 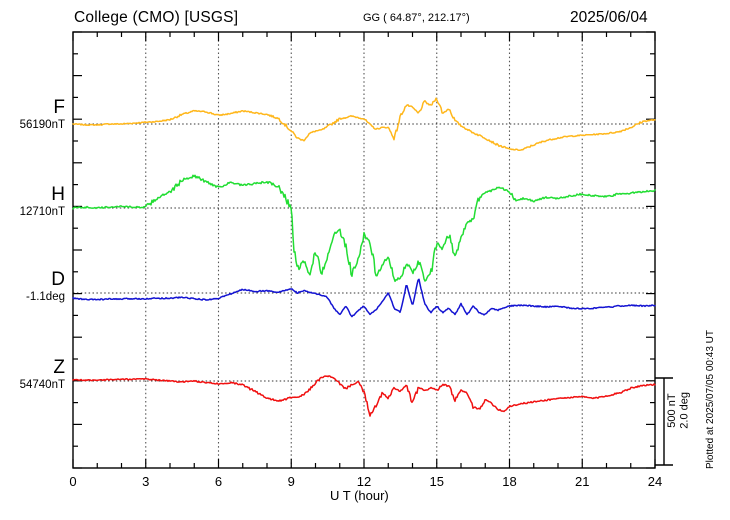 What do you see at coordinates (58, 279) in the screenshot?
I see `component-name-D: D` at bounding box center [58, 279].